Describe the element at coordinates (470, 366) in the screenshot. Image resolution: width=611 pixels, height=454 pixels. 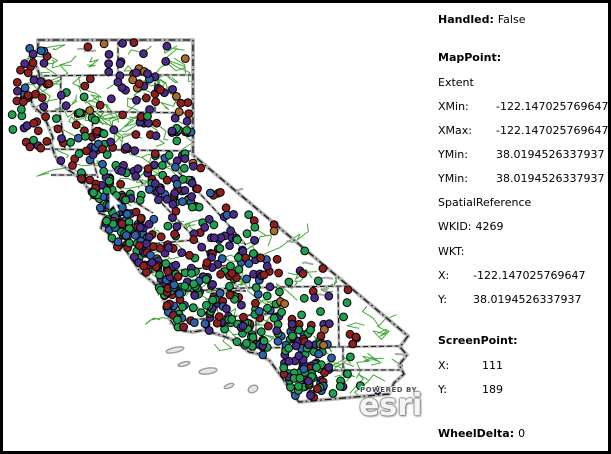
I see `screenpoint-x-row: X: 111` at that location.